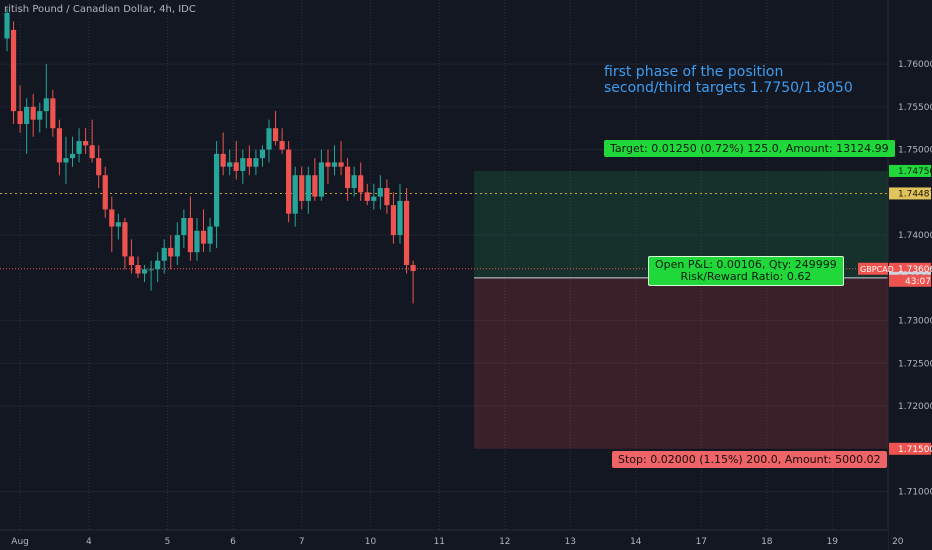 This screenshot has width=932, height=550. What do you see at coordinates (694, 72) in the screenshot?
I see `annotation-line-1: first phase of the position` at bounding box center [694, 72].